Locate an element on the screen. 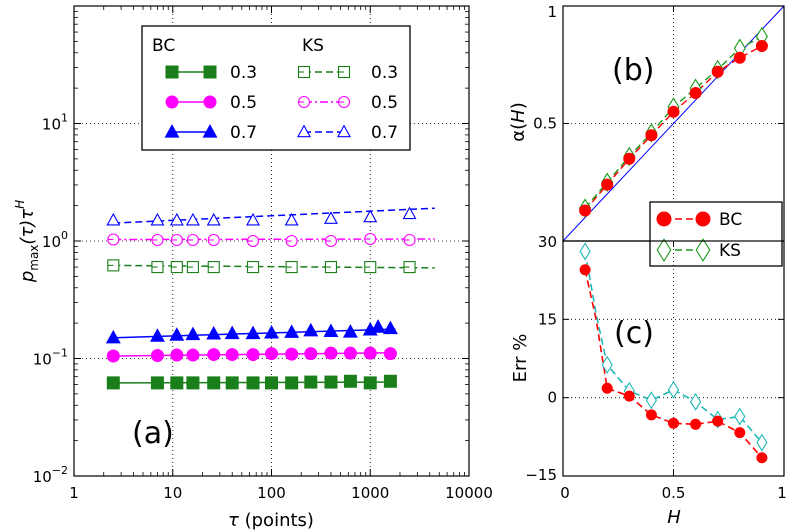 The image size is (790, 531). legend-a-label-ks-07: 0.7 is located at coordinates (384, 133).